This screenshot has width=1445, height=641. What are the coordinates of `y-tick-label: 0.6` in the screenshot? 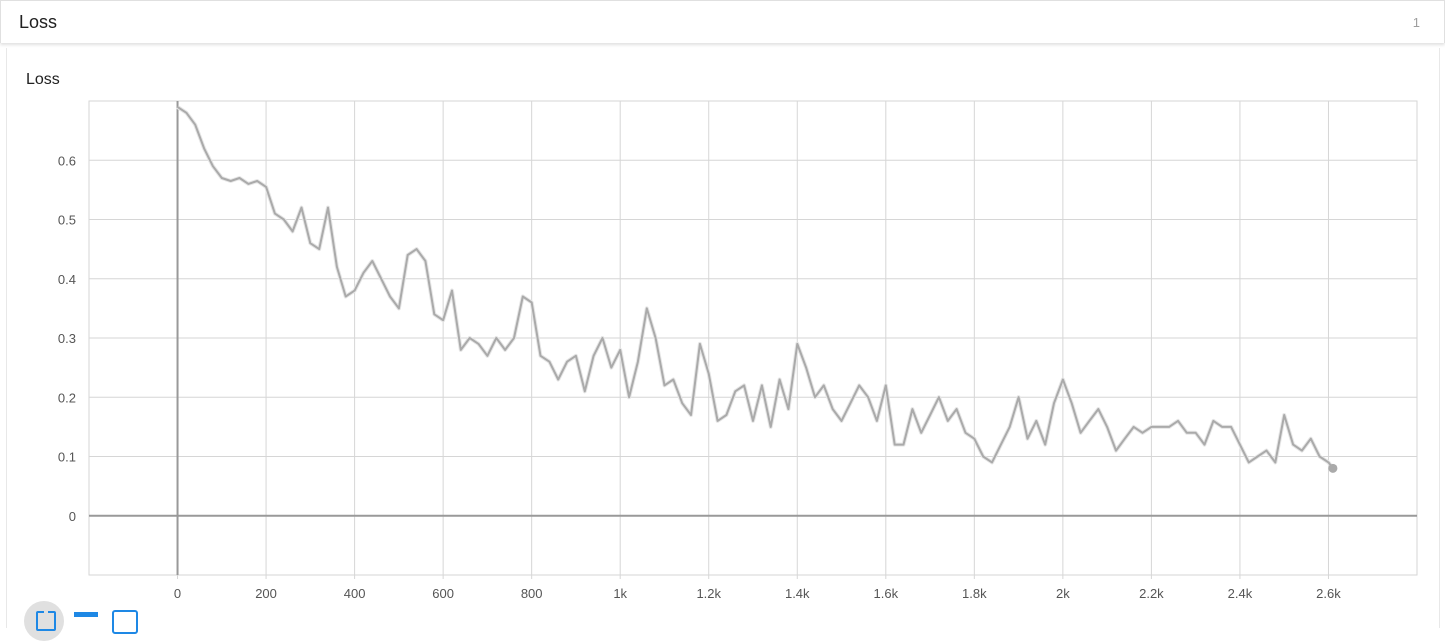 It's located at (67, 160).